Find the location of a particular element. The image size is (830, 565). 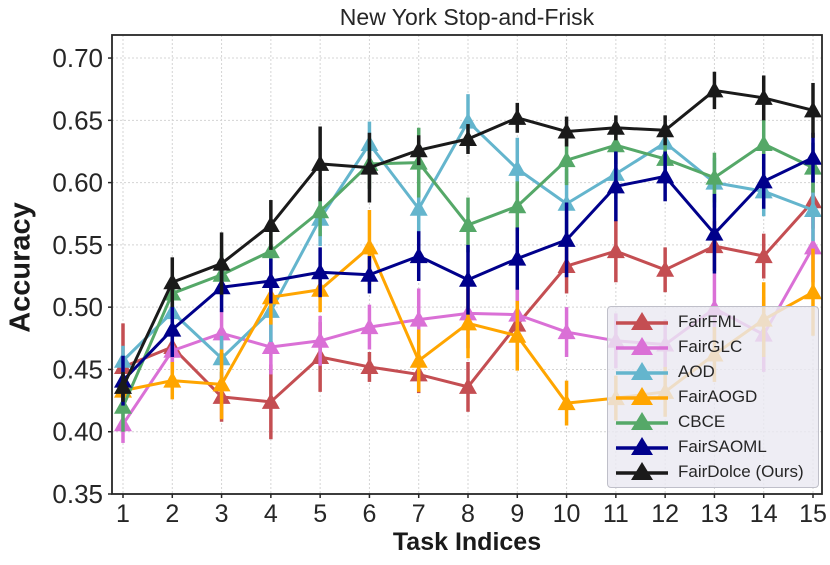

x-tick-label: 8 is located at coordinates (468, 514).